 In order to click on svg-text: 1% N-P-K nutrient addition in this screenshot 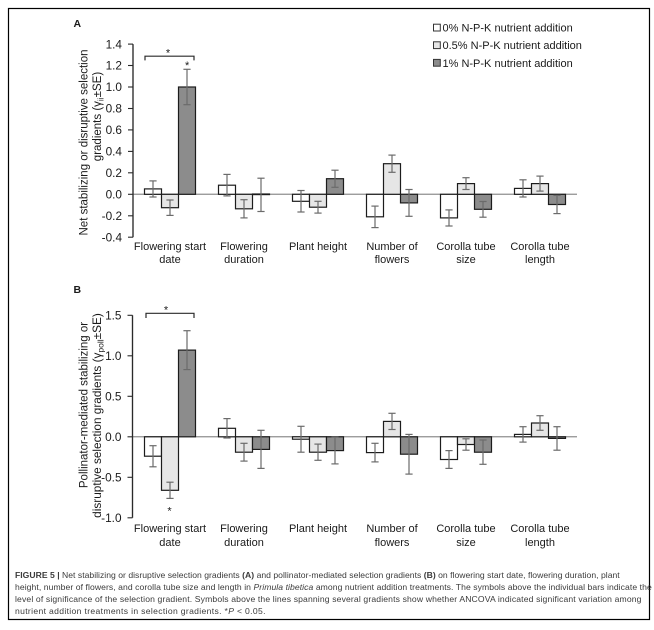, I will do `click(508, 64)`.